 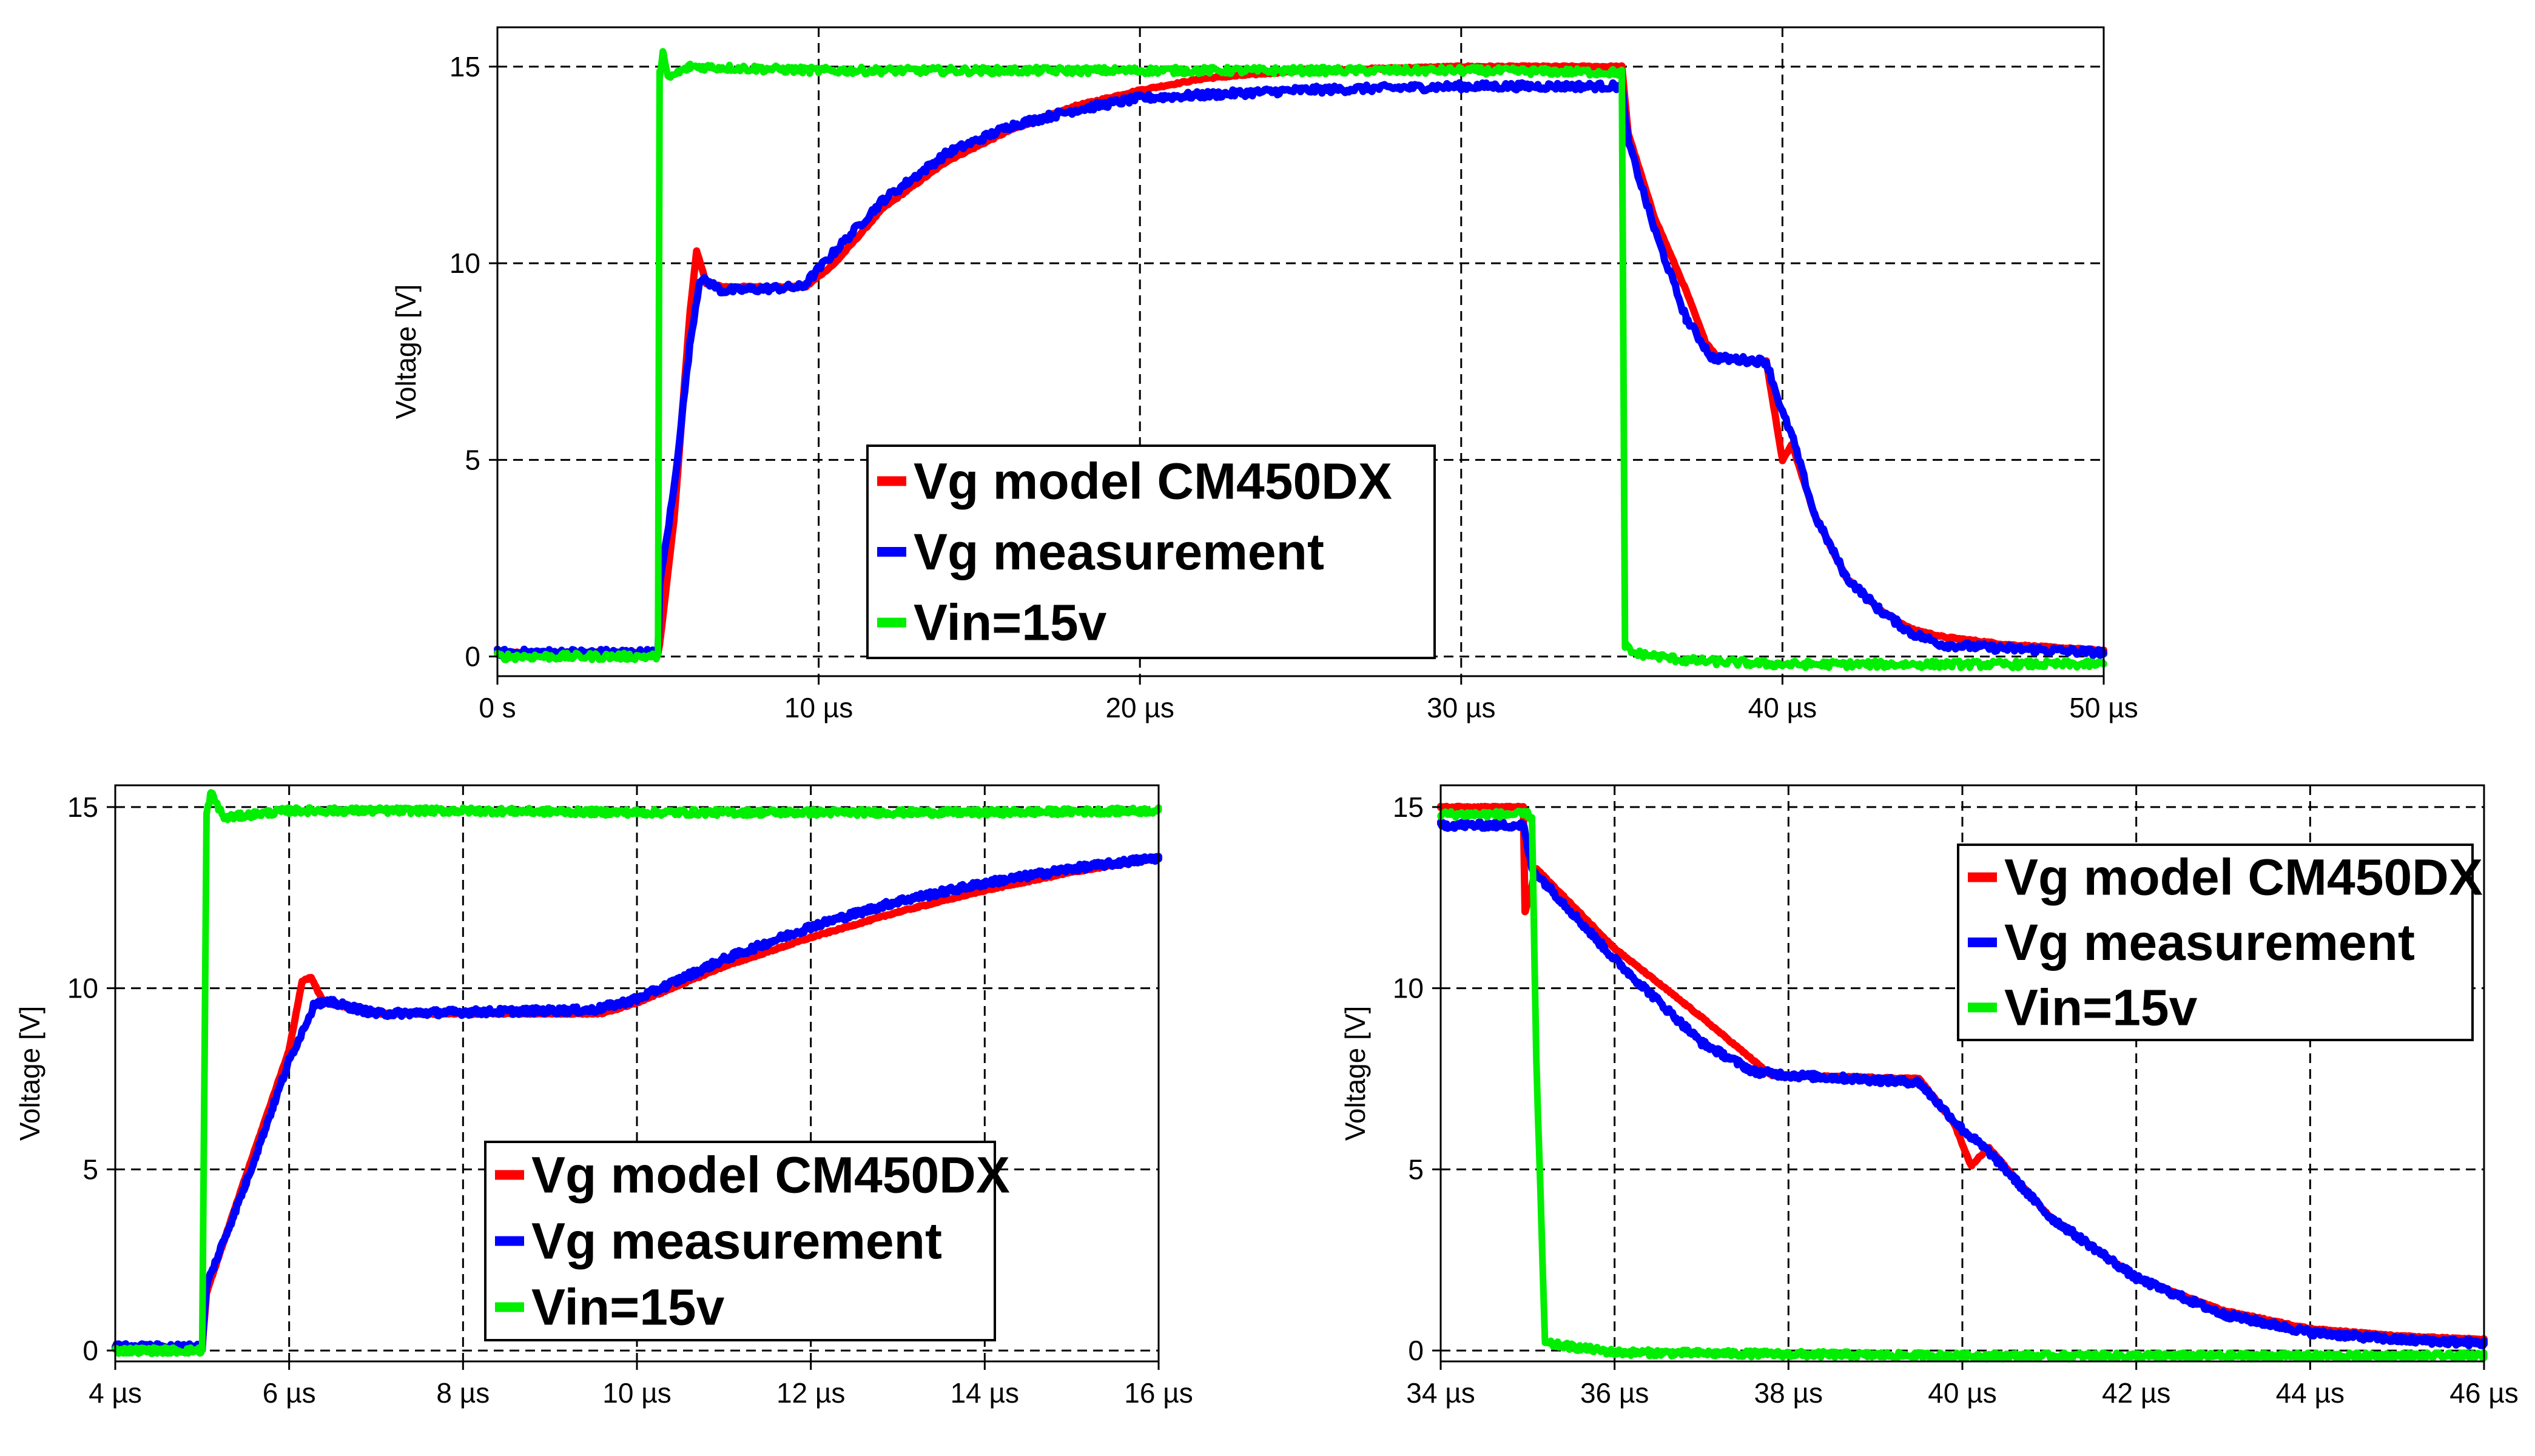 What do you see at coordinates (1461, 707) in the screenshot?
I see `x-tick-label: 30 µs` at bounding box center [1461, 707].